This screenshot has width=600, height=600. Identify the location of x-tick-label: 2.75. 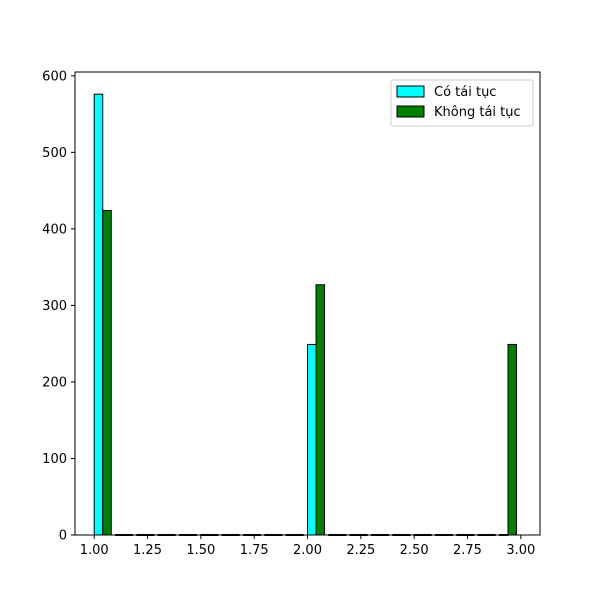
(467, 550).